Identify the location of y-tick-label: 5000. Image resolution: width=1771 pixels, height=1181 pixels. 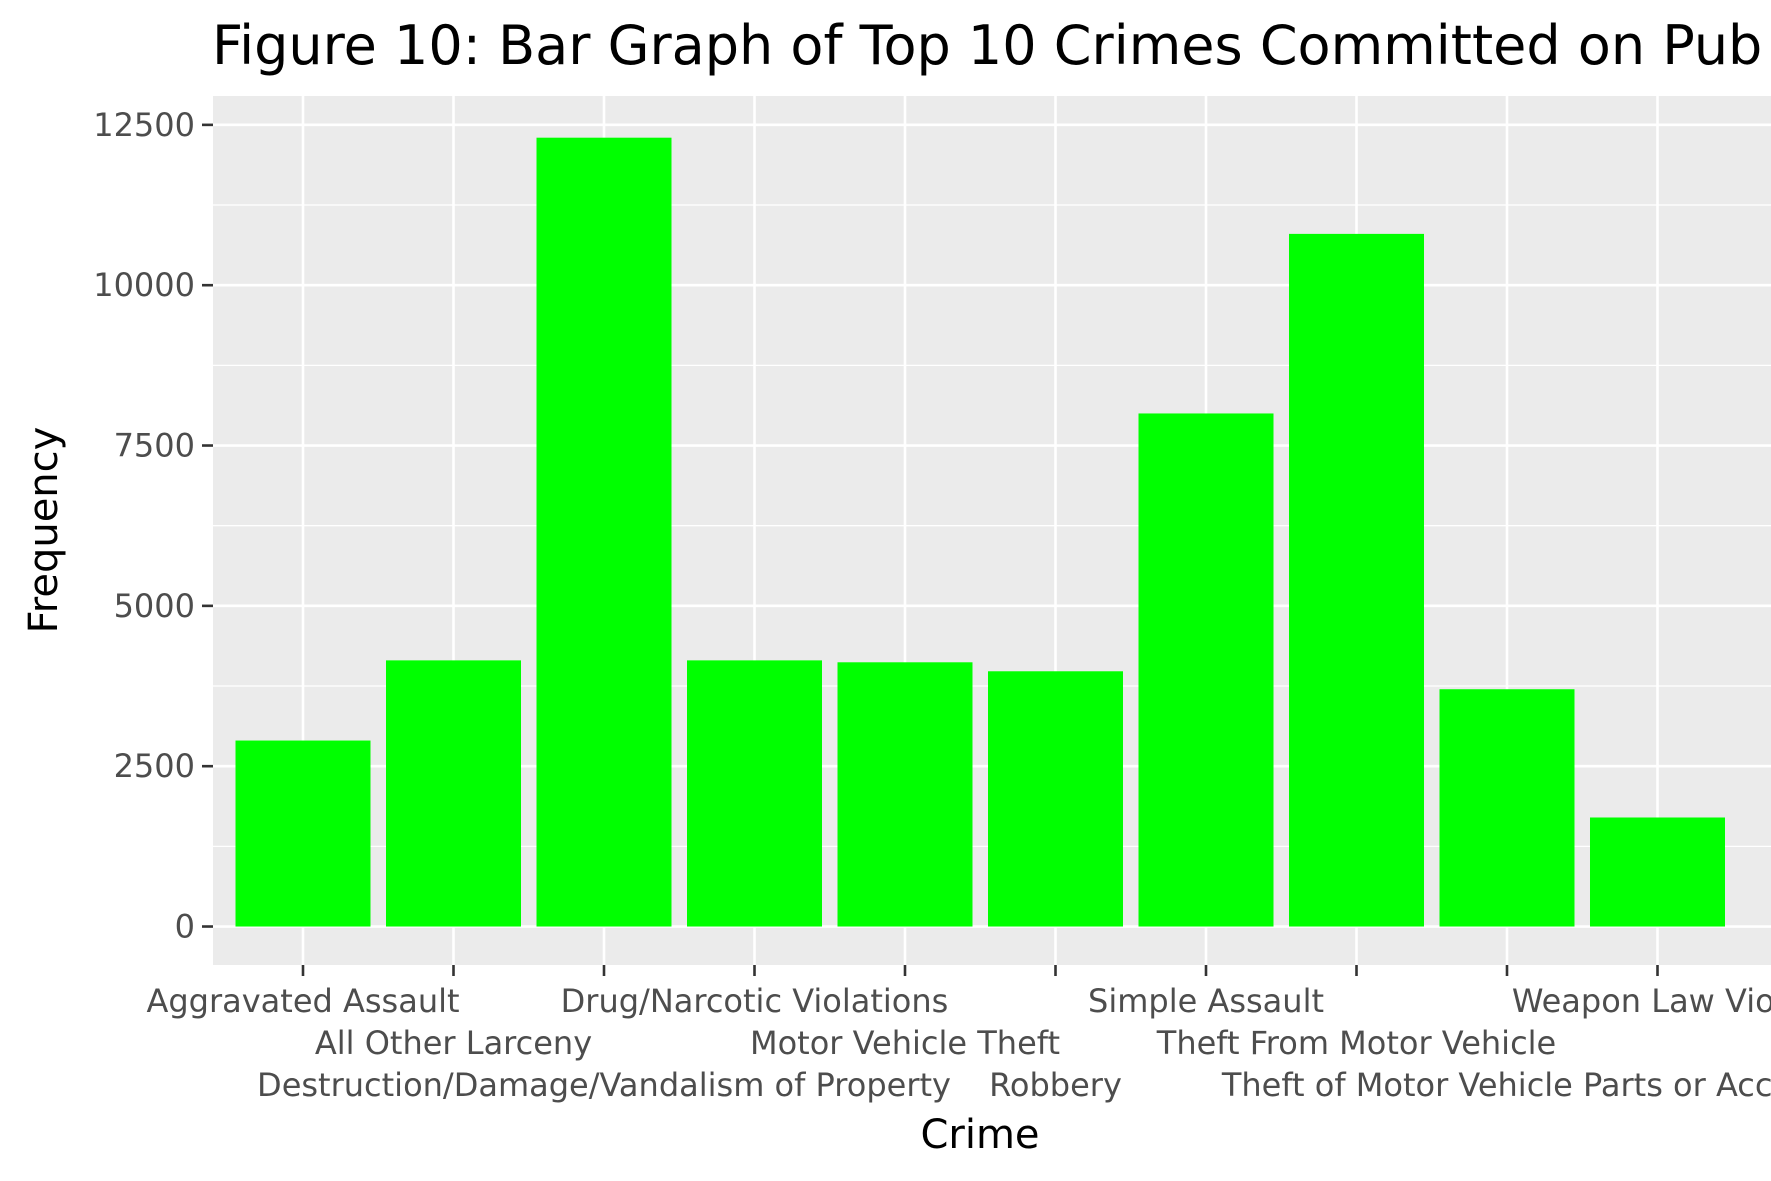
(154, 606).